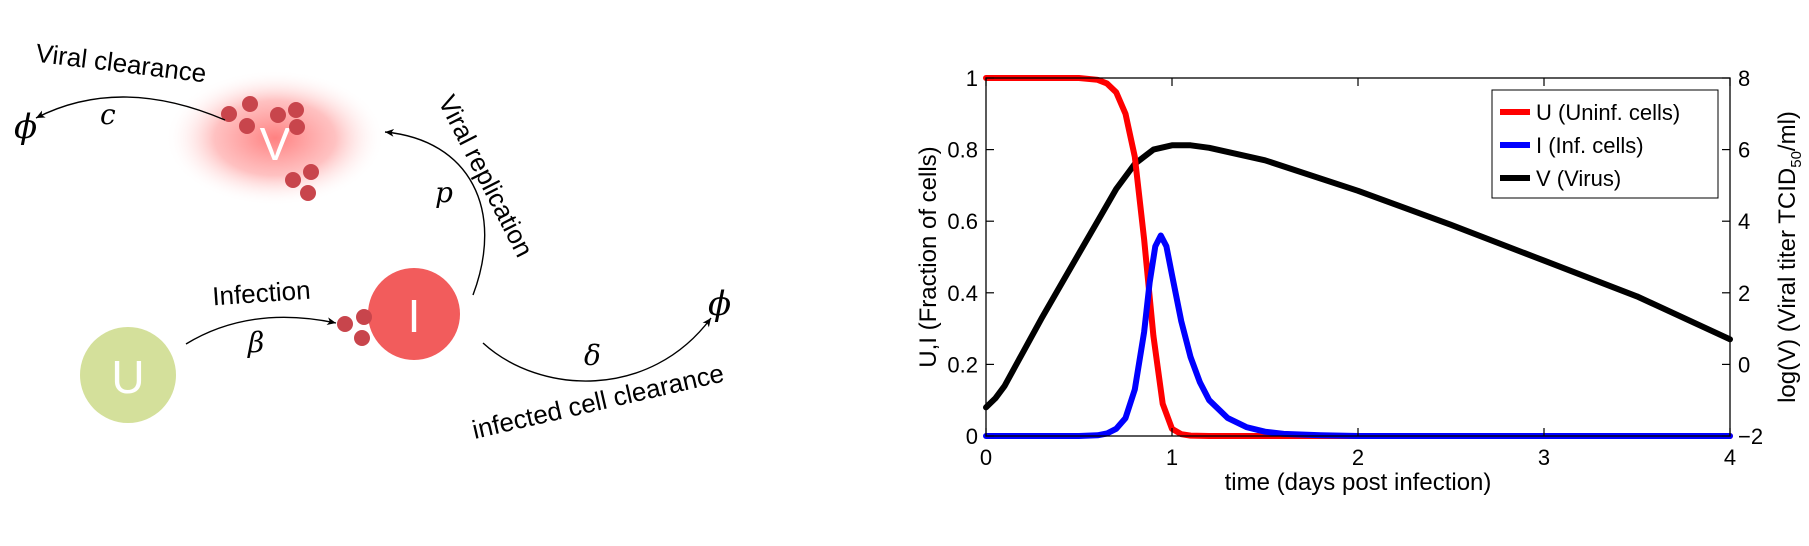 This screenshot has width=1809, height=546. I want to click on y-axis-right-label-subscript: 50, so click(1796, 159).